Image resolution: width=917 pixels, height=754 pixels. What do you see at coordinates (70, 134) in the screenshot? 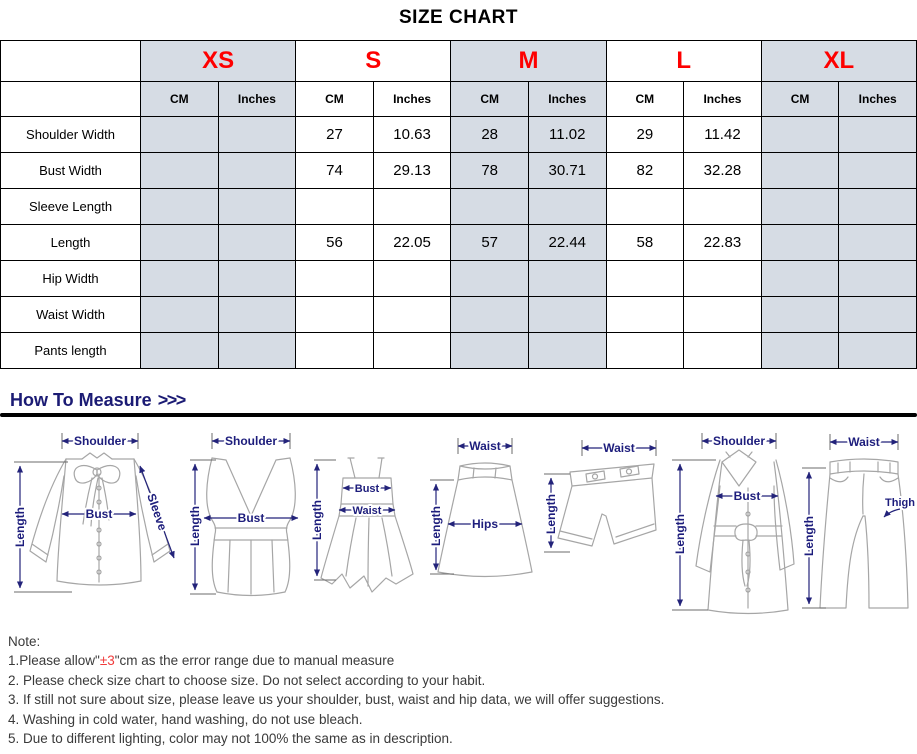
I see `row-label: Shoulder Width` at bounding box center [70, 134].